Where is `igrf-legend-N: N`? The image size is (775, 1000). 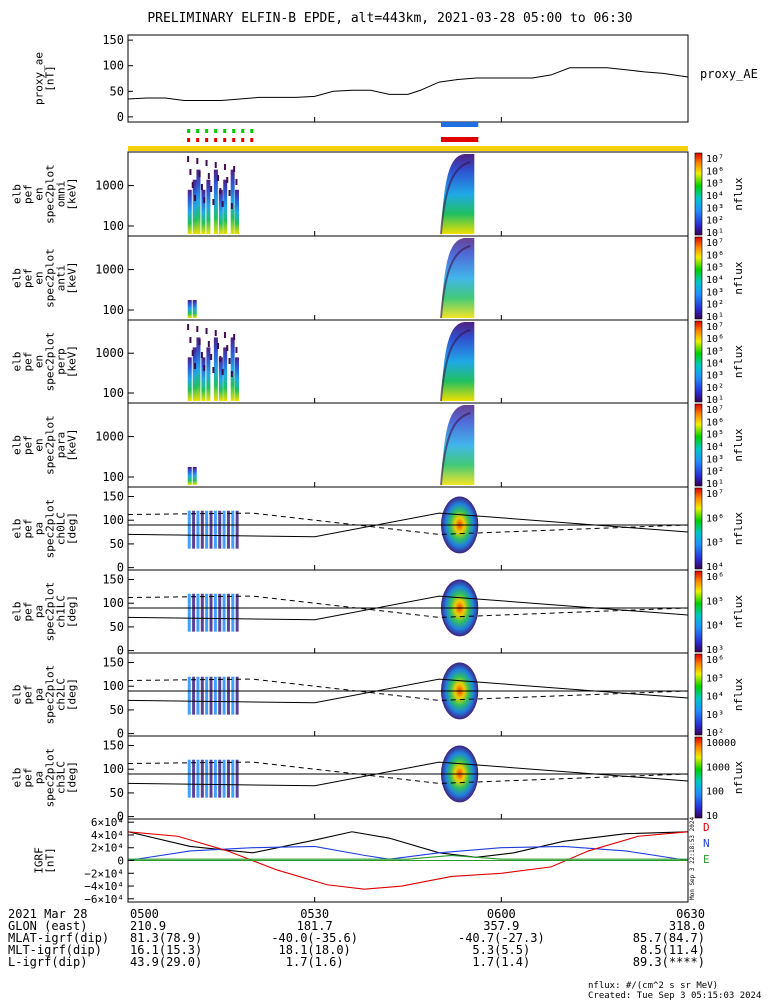
igrf-legend-N: N is located at coordinates (706, 843).